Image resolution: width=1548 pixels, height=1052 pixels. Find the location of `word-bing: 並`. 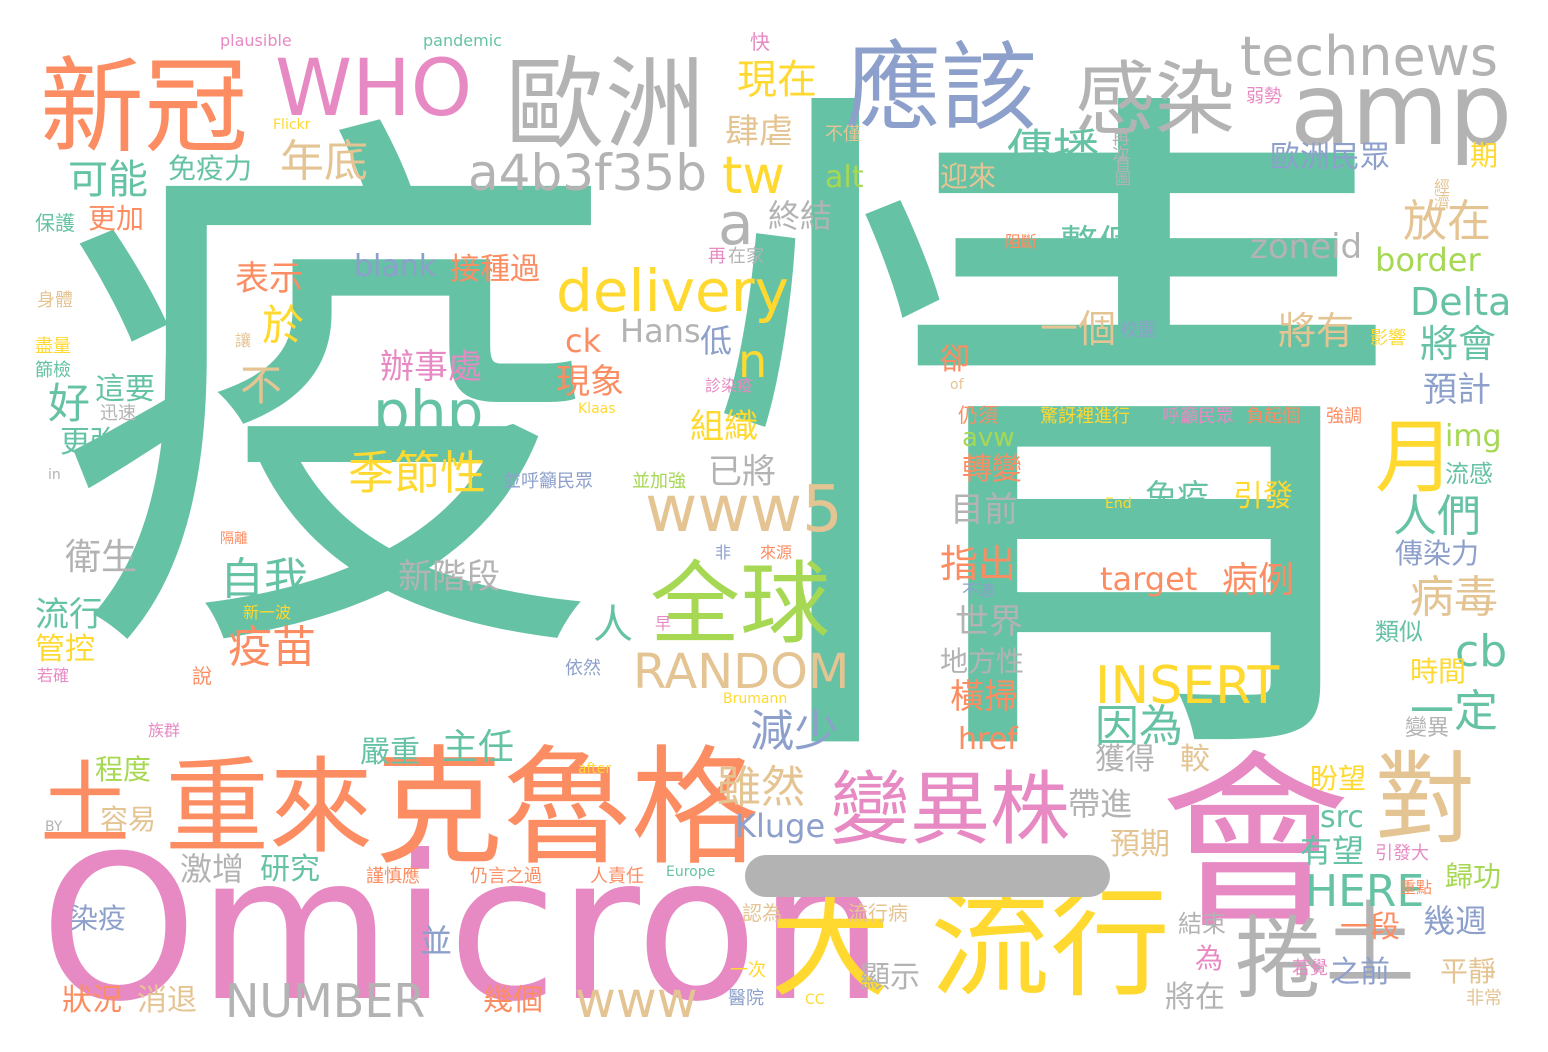

word-bing: 並 is located at coordinates (436, 941).